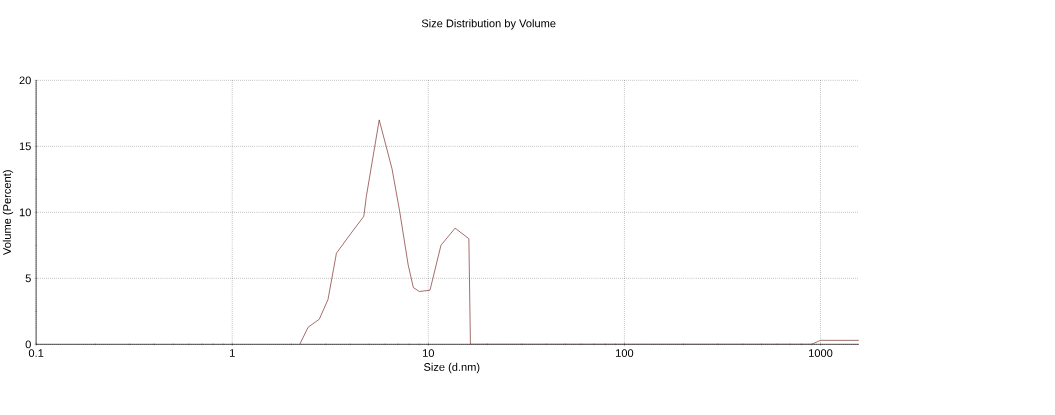  Describe the element at coordinates (429, 353) in the screenshot. I see `x-tick-label: 10` at that location.